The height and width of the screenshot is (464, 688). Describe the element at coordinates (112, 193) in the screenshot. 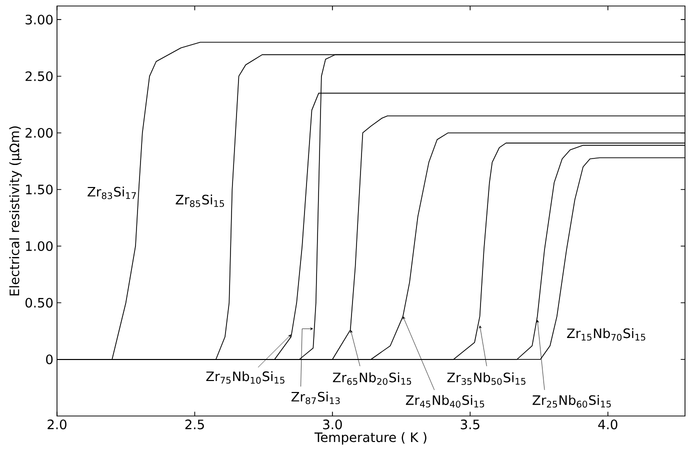

I see `legend-label: Zr$_{83}$Si$_{17}$` at that location.